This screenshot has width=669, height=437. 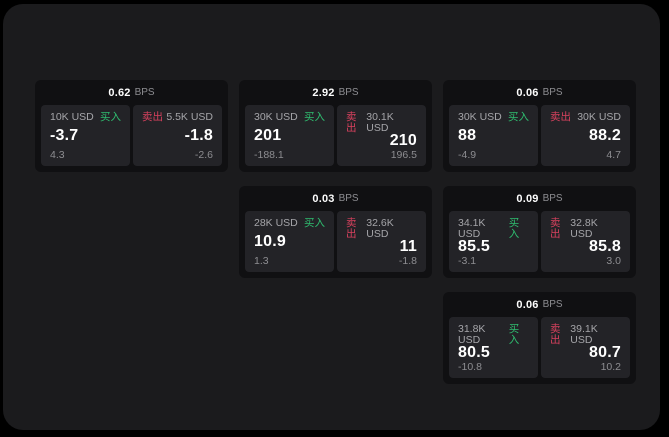 I want to click on sell-amount: 39.1K USD, so click(x=584, y=334).